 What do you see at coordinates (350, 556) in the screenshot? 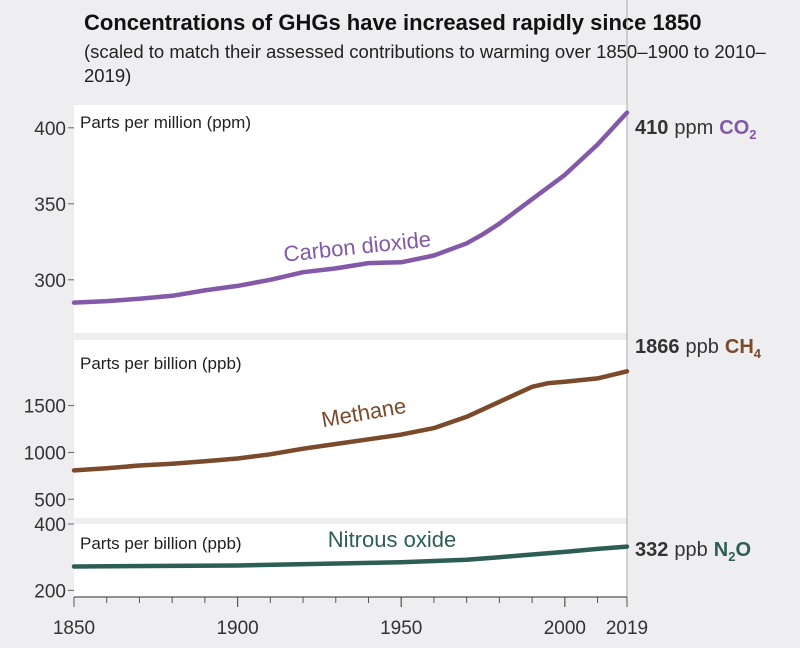
I see `n2o-series-line` at bounding box center [350, 556].